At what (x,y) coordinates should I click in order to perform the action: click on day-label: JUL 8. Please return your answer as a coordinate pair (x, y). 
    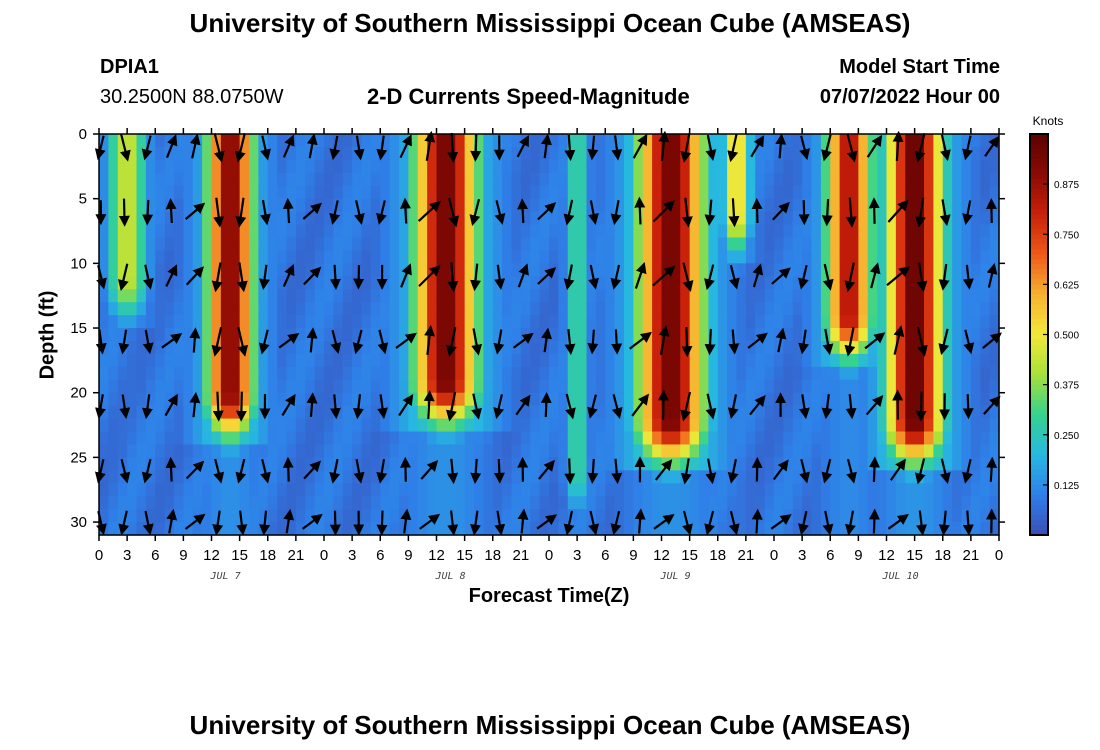
    Looking at the image, I should click on (450, 576).